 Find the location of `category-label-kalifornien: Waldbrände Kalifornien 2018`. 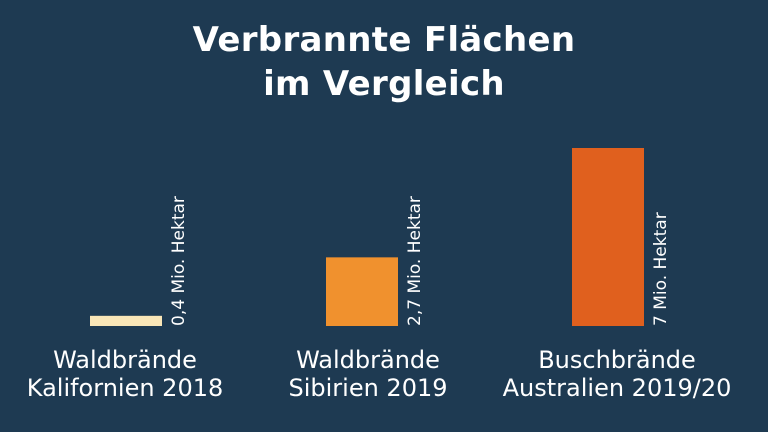

category-label-kalifornien: Waldbrände Kalifornien 2018 is located at coordinates (127, 374).